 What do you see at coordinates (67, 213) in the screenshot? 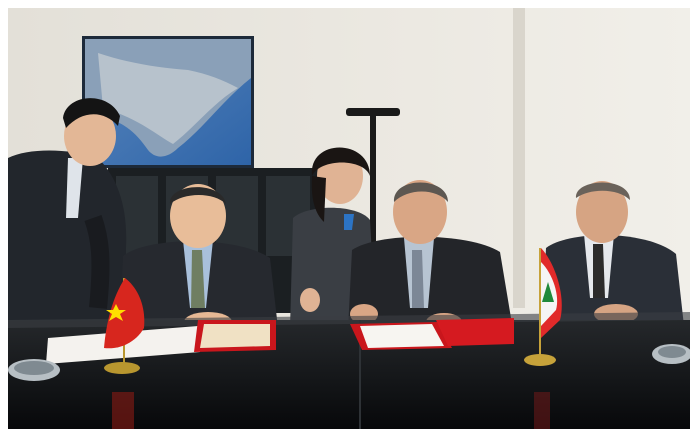
I see `person-standing-man` at bounding box center [67, 213].